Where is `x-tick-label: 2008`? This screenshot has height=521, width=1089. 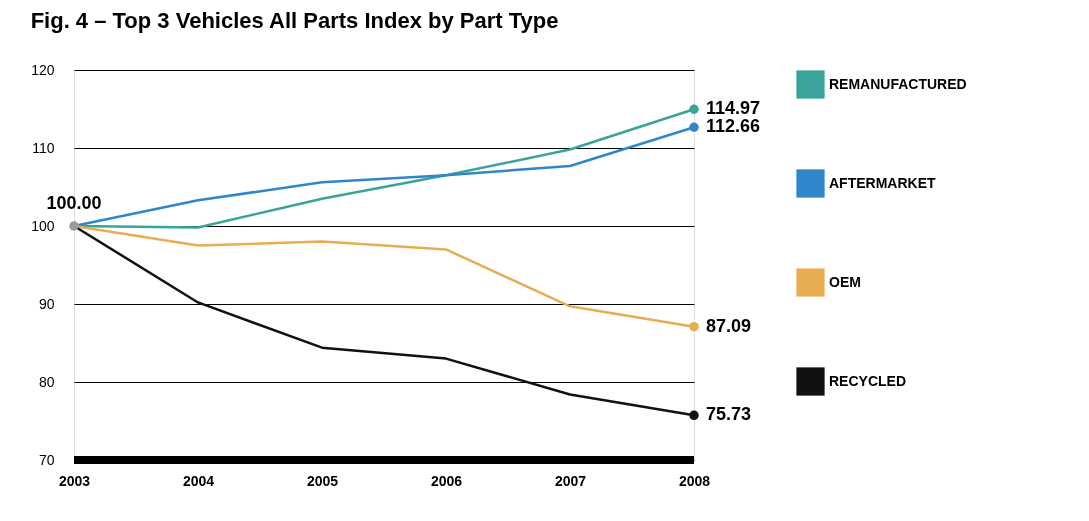
x-tick-label: 2008 is located at coordinates (694, 480).